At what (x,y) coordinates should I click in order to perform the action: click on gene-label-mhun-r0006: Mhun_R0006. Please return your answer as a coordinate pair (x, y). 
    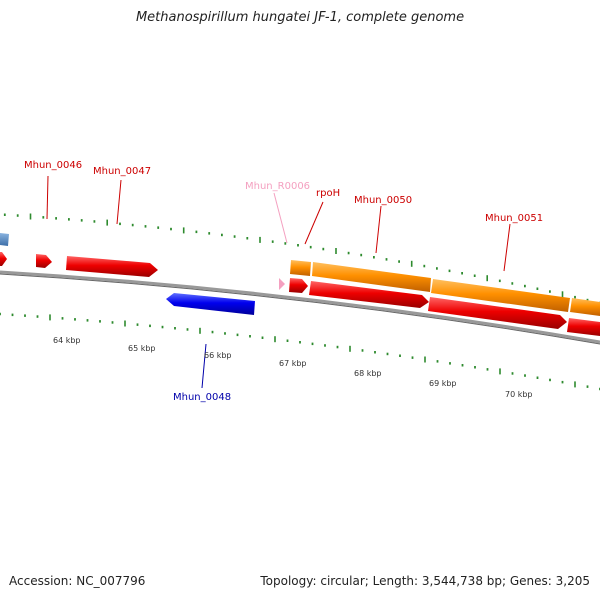
    Looking at the image, I should click on (277, 186).